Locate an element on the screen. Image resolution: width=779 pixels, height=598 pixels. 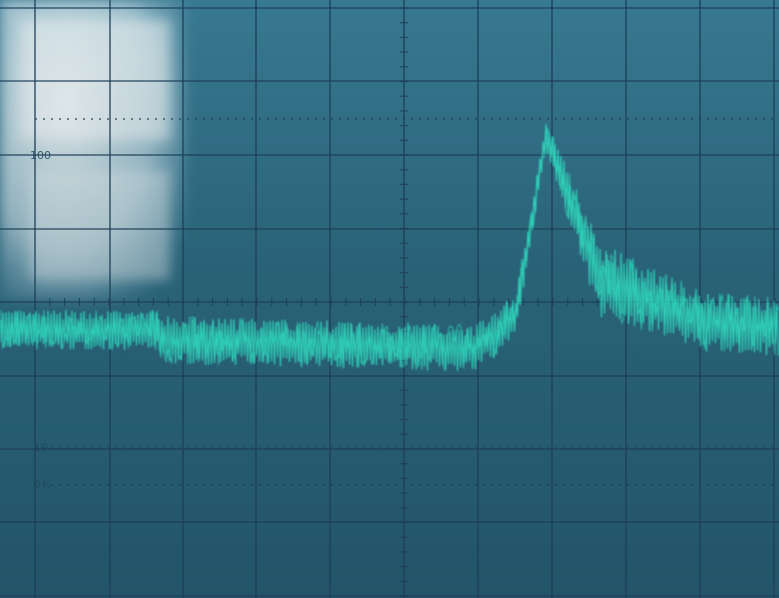
graticule-label-100: 100 is located at coordinates (40, 155).